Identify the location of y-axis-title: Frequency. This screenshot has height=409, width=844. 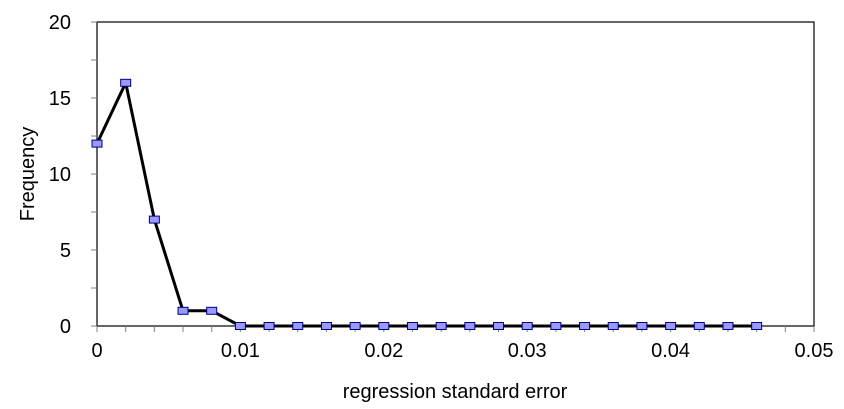
(28, 174).